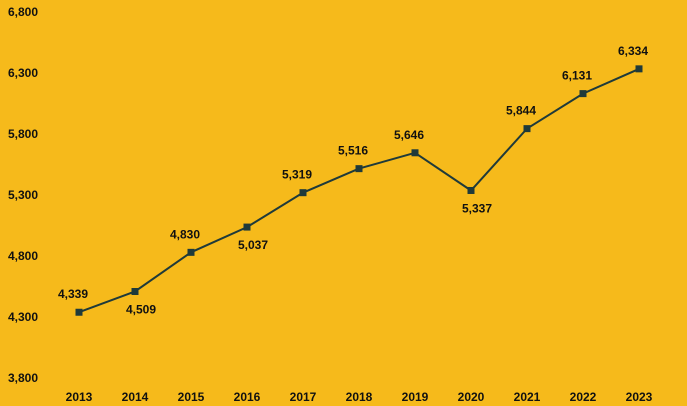 This screenshot has height=406, width=687. Describe the element at coordinates (577, 76) in the screenshot. I see `data-label: 6,131` at that location.